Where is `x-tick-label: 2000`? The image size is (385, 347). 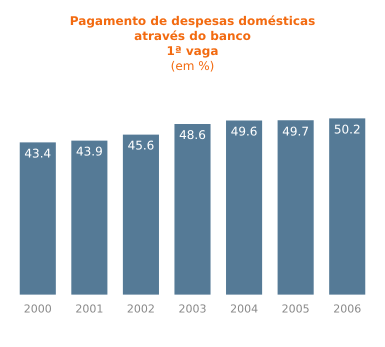 x-tick-label: 2000 is located at coordinates (38, 309).